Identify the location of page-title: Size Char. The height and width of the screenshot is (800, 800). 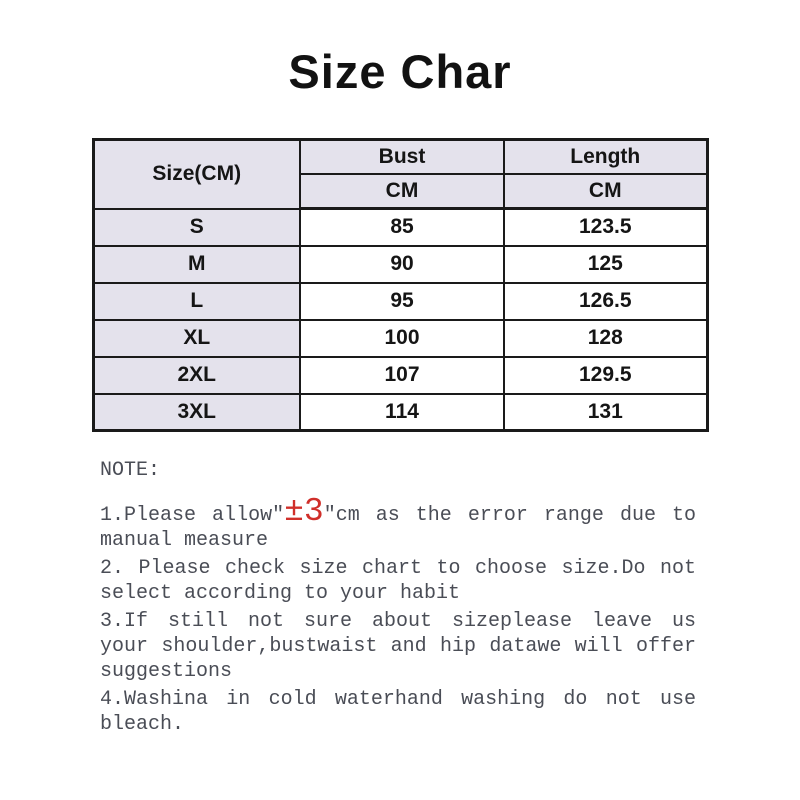
(400, 71).